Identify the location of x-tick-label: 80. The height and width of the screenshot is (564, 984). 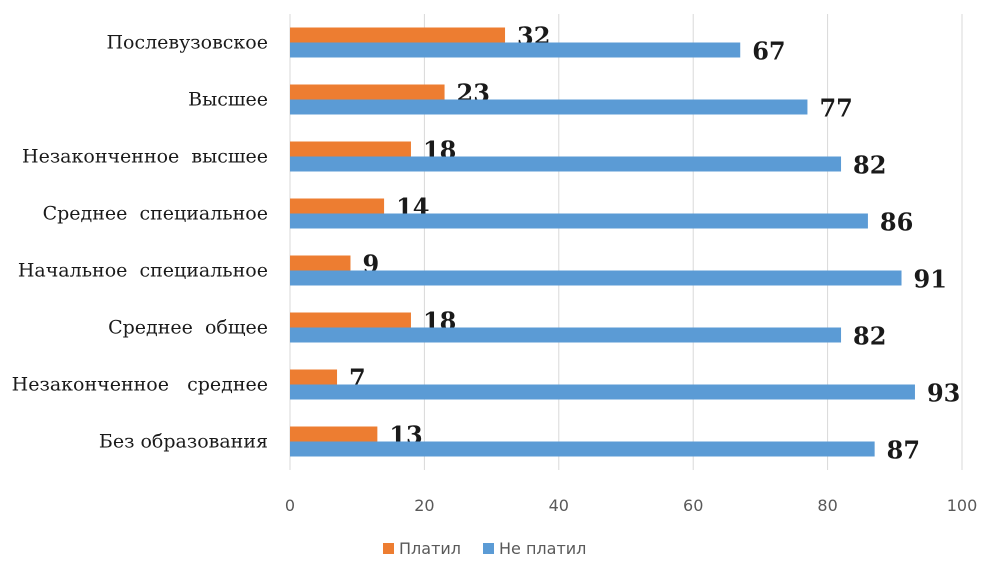
(827, 505).